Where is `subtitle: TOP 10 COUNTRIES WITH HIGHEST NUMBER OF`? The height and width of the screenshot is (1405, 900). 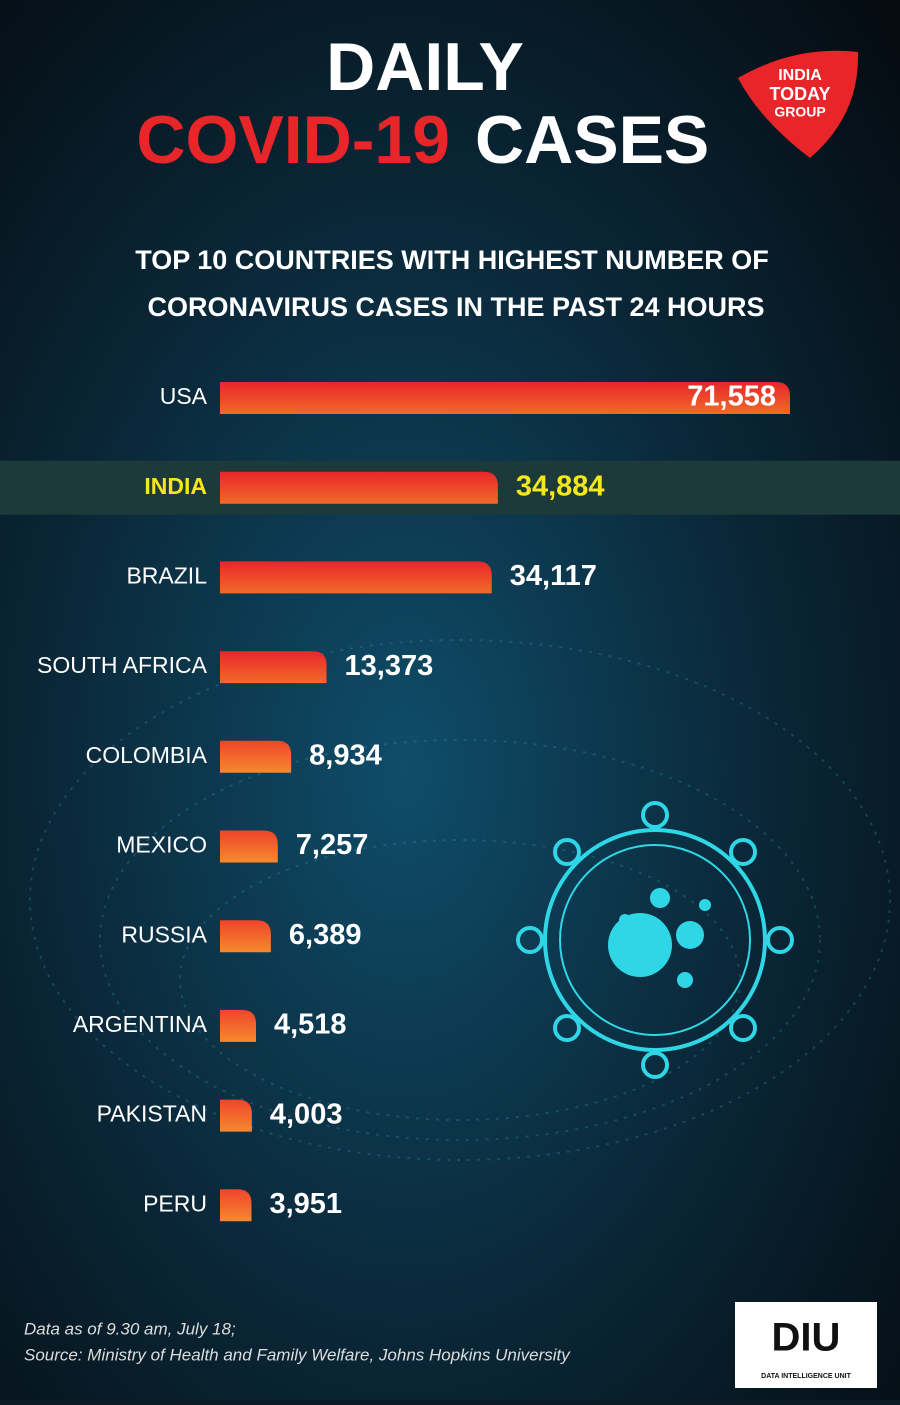 subtitle: TOP 10 COUNTRIES WITH HIGHEST NUMBER OF is located at coordinates (452, 260).